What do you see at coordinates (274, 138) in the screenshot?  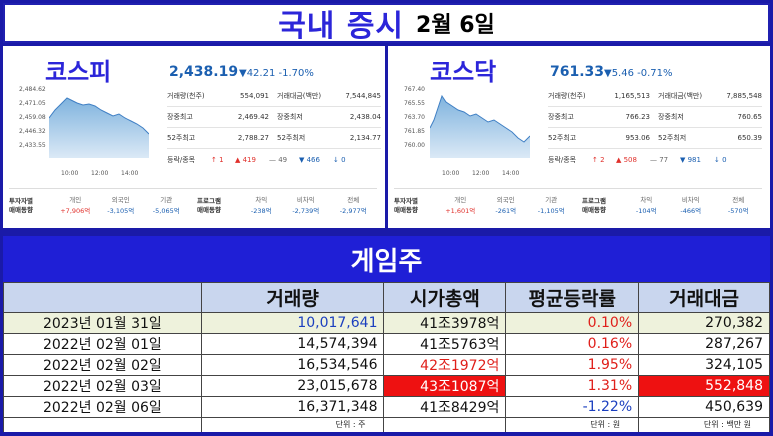 I see `stat-row: 52주최고 2,788.27 52주최저 2,134.77` at bounding box center [274, 138].